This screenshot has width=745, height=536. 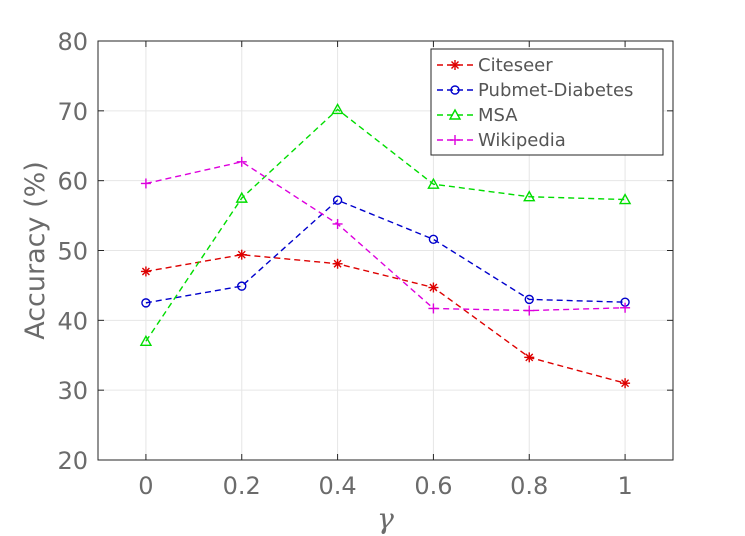 I want to click on y-tick-label: 20, so click(x=72, y=461).